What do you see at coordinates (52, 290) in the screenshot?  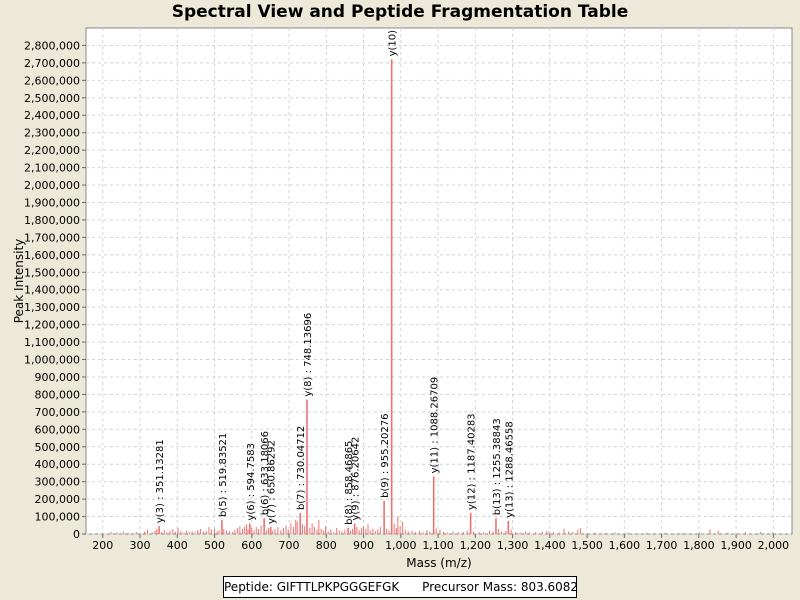 I see `y-tick-label: 1,400,000` at bounding box center [52, 290].